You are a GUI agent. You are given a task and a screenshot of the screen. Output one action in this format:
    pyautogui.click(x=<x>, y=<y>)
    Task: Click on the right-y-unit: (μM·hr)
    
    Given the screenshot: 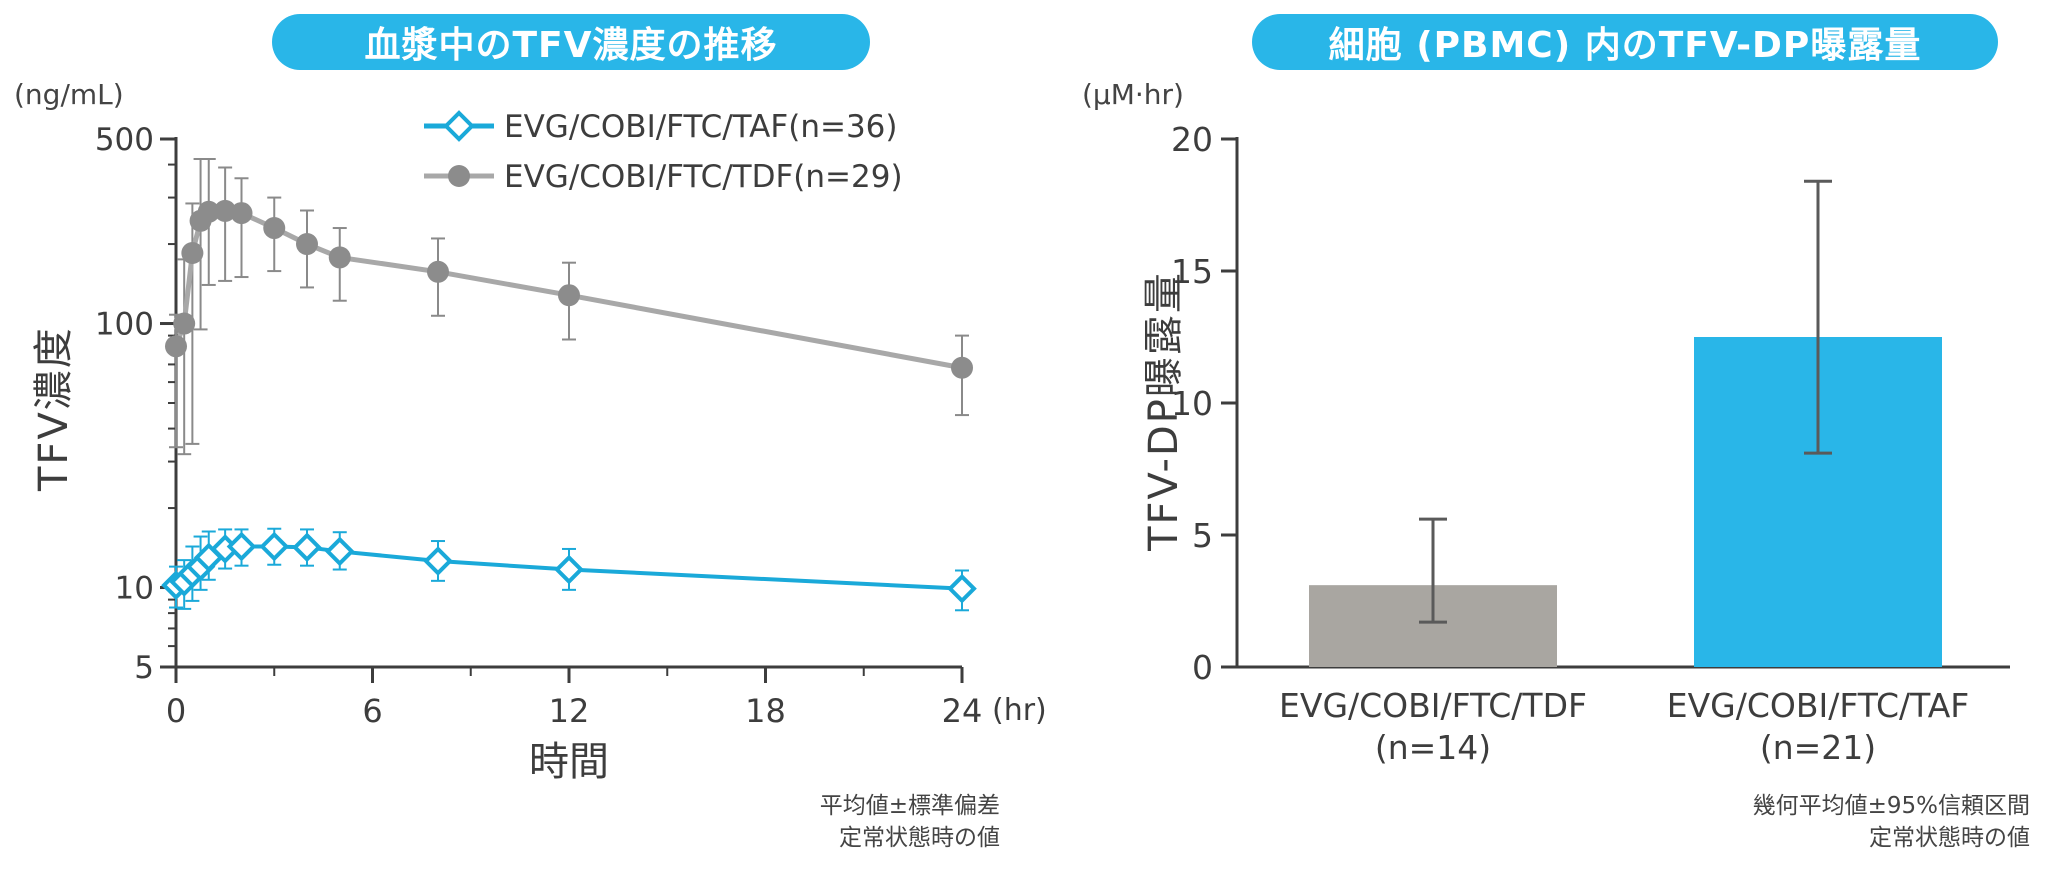 What is the action you would take?
    pyautogui.click(x=1133, y=94)
    